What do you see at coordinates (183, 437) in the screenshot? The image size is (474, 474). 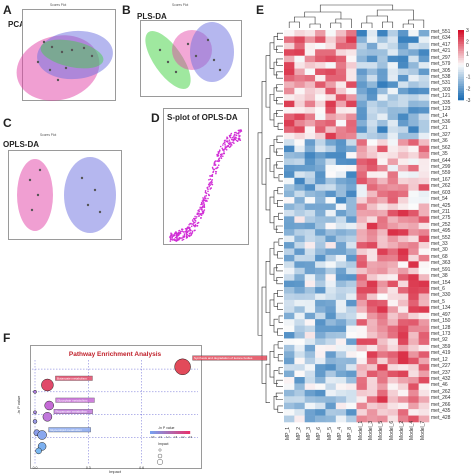 I see `legend-tick: 2.2` at bounding box center [183, 437].